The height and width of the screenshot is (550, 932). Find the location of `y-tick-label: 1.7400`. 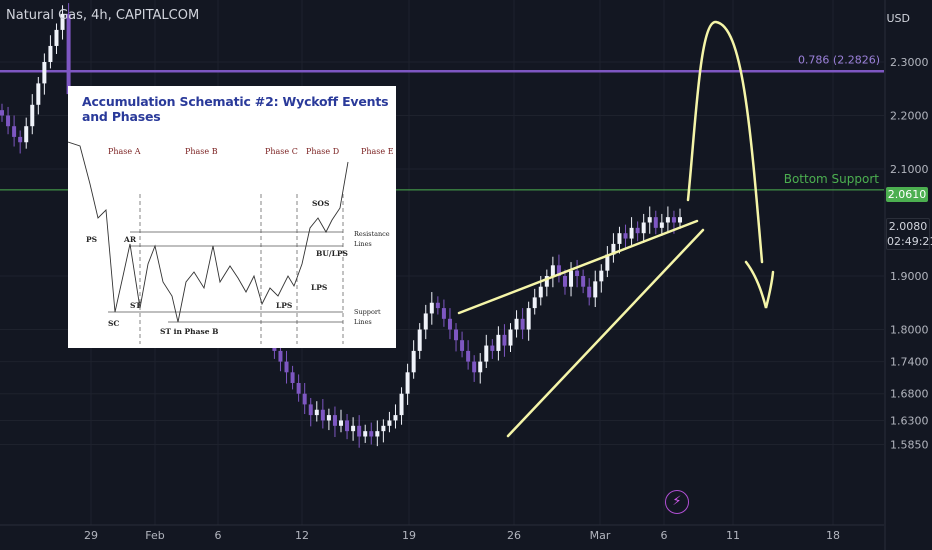

y-tick-label: 1.7400 is located at coordinates (909, 362).